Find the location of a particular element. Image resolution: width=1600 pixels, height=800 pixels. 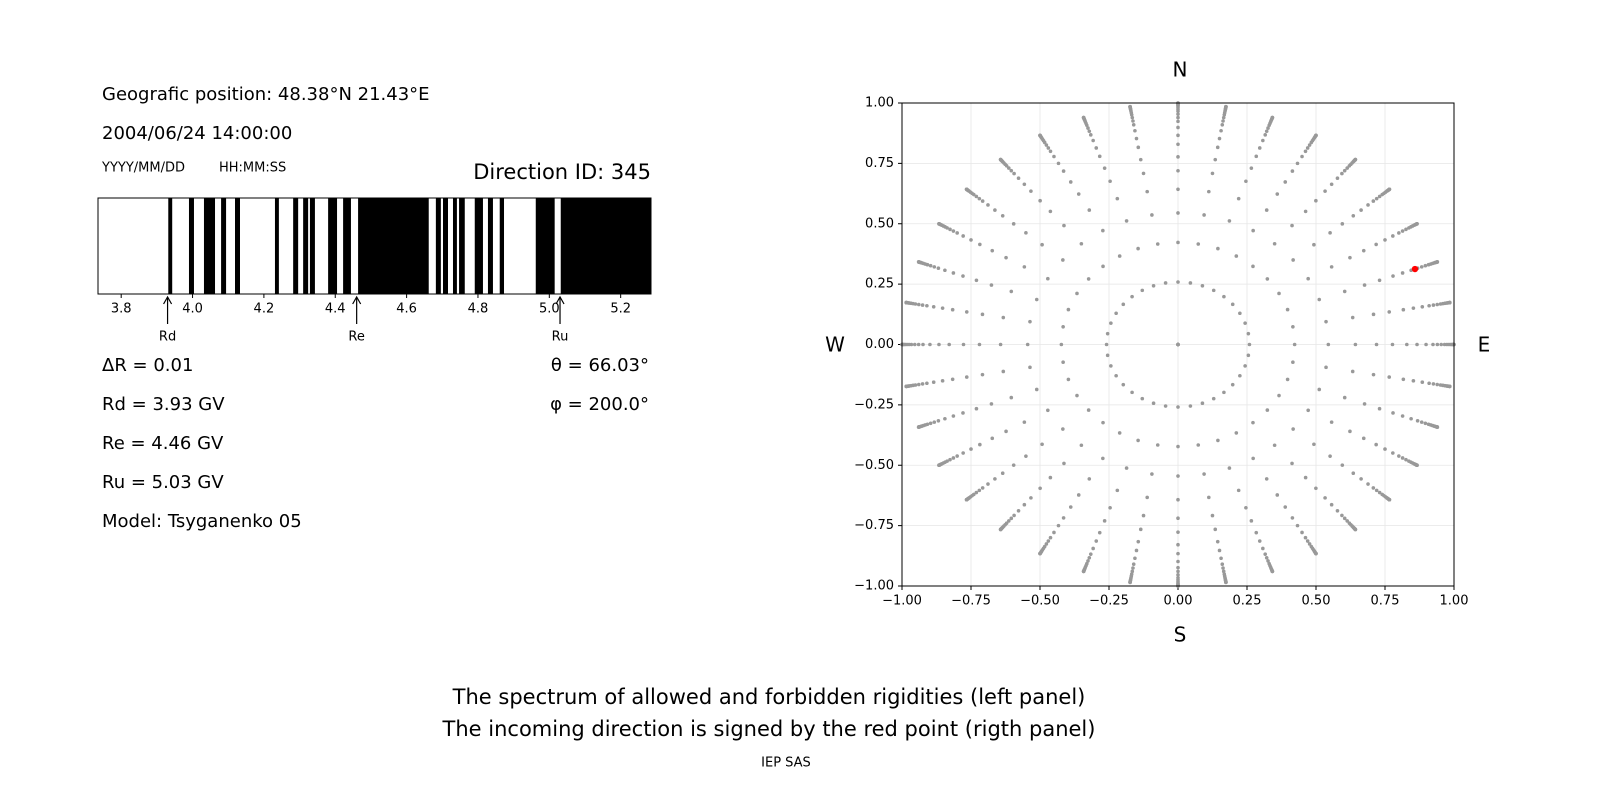

x-tick-label: −0.50 is located at coordinates (1040, 601).